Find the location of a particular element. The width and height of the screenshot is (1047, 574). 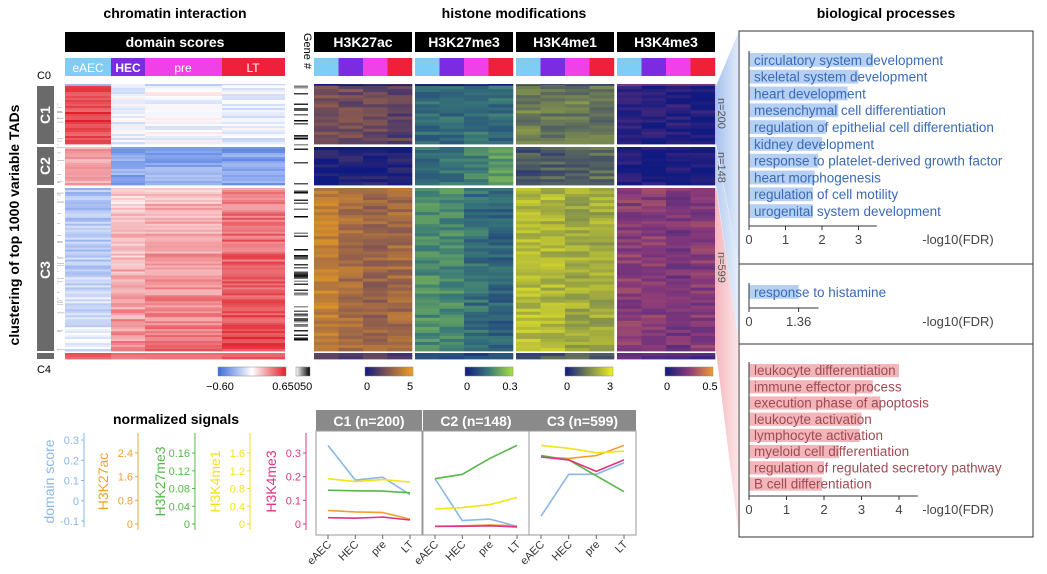

signal-axis-tick-label: 0.3 is located at coordinates (71, 441).